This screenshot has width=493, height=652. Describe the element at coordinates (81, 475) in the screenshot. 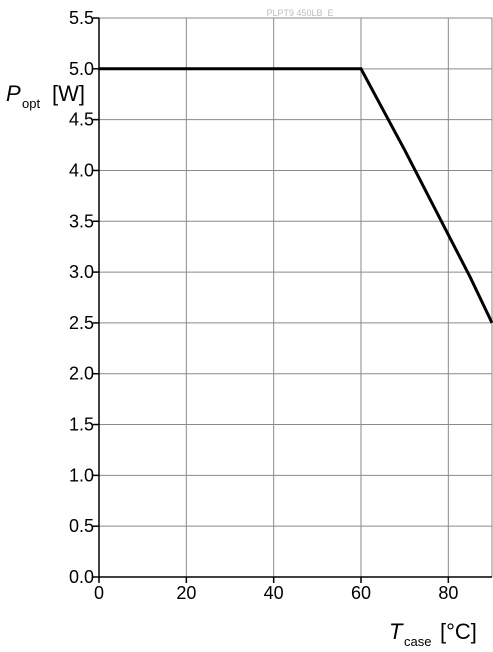

I see `y-tick-label: 1.0` at that location.